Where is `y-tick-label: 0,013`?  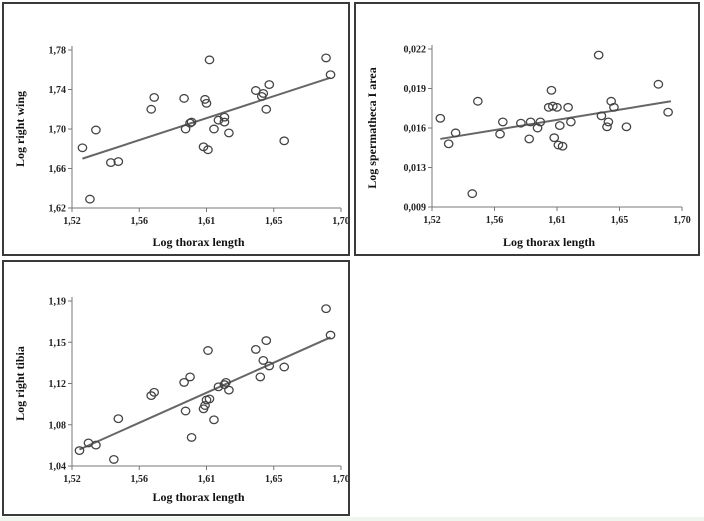 y-tick-label: 0,013 is located at coordinates (415, 168).